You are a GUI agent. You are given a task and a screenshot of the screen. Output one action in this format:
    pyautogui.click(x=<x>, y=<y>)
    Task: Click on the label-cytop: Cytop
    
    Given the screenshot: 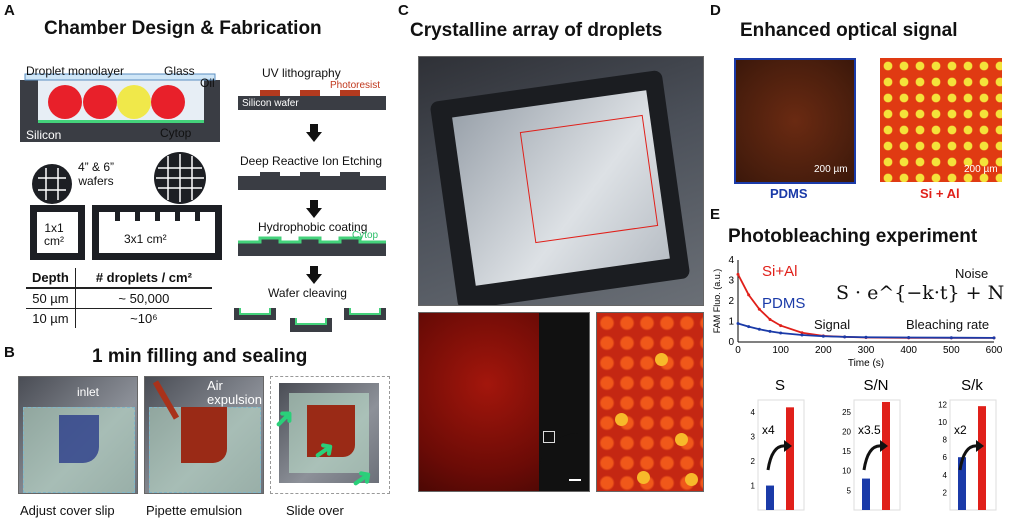 What is the action you would take?
    pyautogui.click(x=176, y=133)
    